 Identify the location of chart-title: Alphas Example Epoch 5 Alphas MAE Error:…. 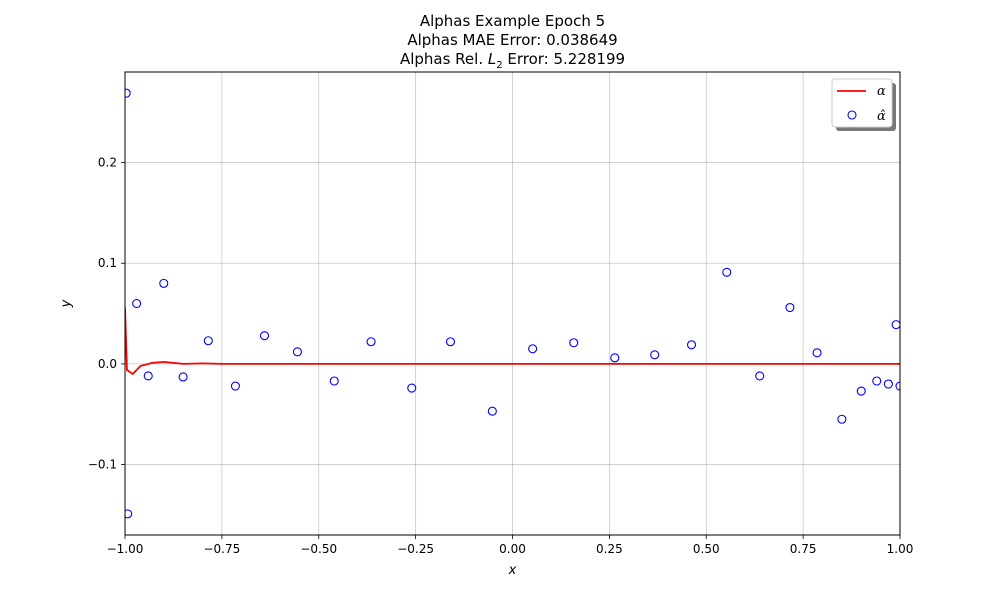
(512, 43).